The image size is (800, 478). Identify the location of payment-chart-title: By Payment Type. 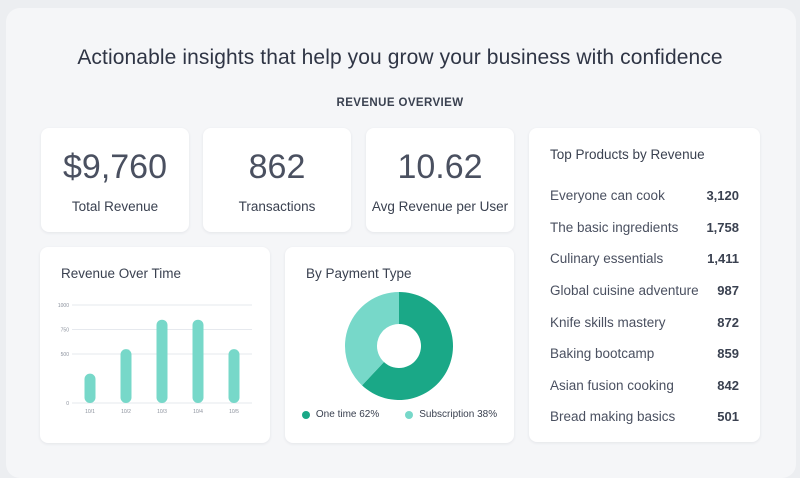
(359, 273).